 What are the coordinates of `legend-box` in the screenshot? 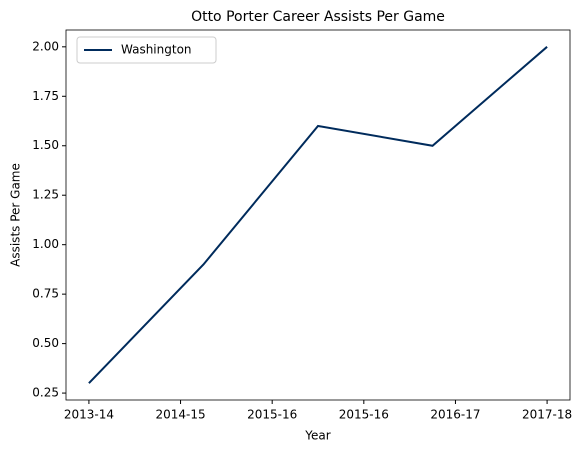 It's located at (146, 50).